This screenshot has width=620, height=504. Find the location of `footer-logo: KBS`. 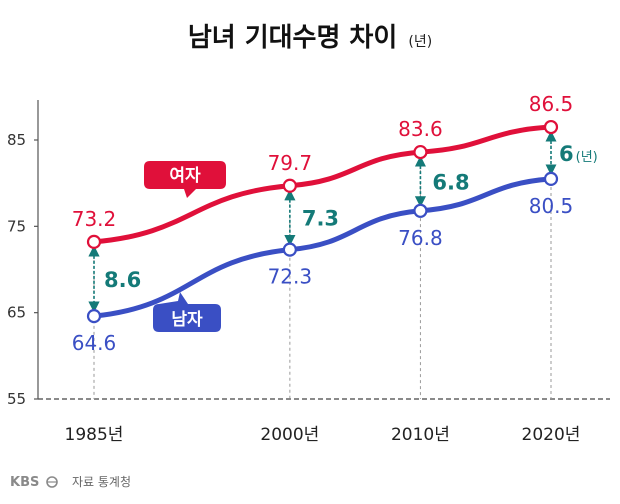

footer-logo: KBS is located at coordinates (24, 482).